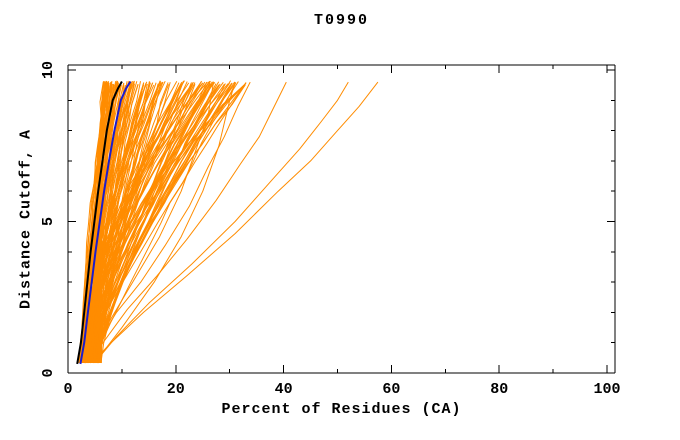 This screenshot has width=680, height=440. I want to click on x-tick-label: 60, so click(391, 389).